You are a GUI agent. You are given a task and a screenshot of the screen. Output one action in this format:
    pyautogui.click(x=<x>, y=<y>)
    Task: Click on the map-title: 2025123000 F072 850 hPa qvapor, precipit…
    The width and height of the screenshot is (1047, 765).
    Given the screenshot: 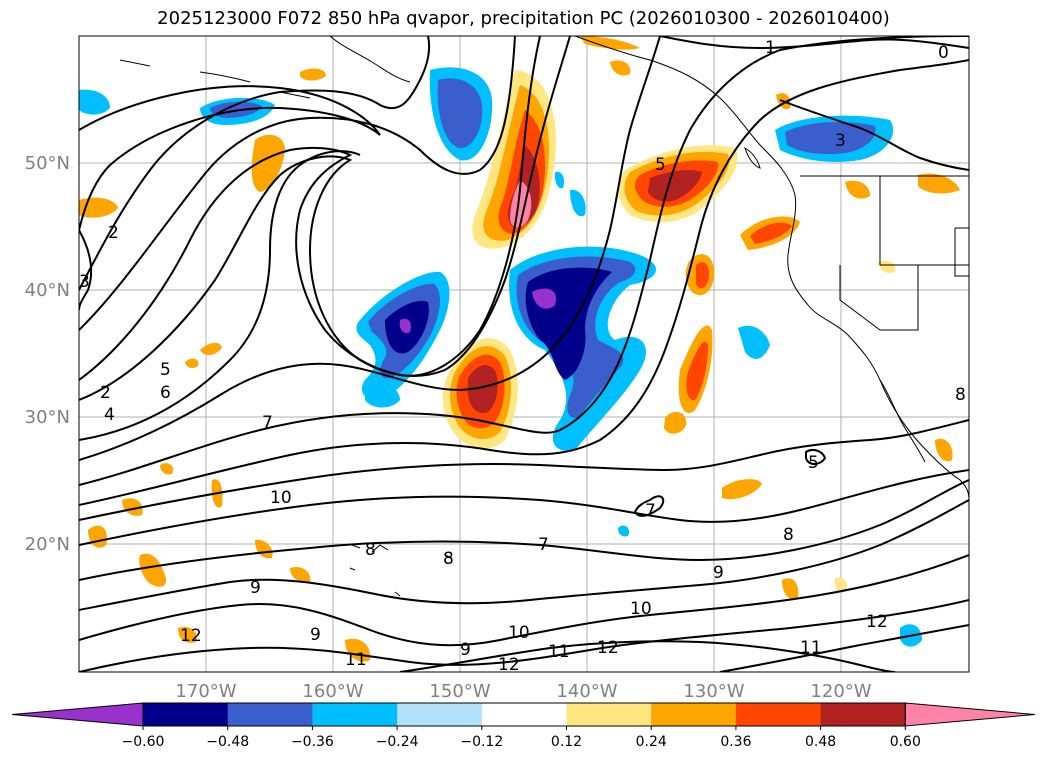 What is the action you would take?
    pyautogui.click(x=523, y=18)
    